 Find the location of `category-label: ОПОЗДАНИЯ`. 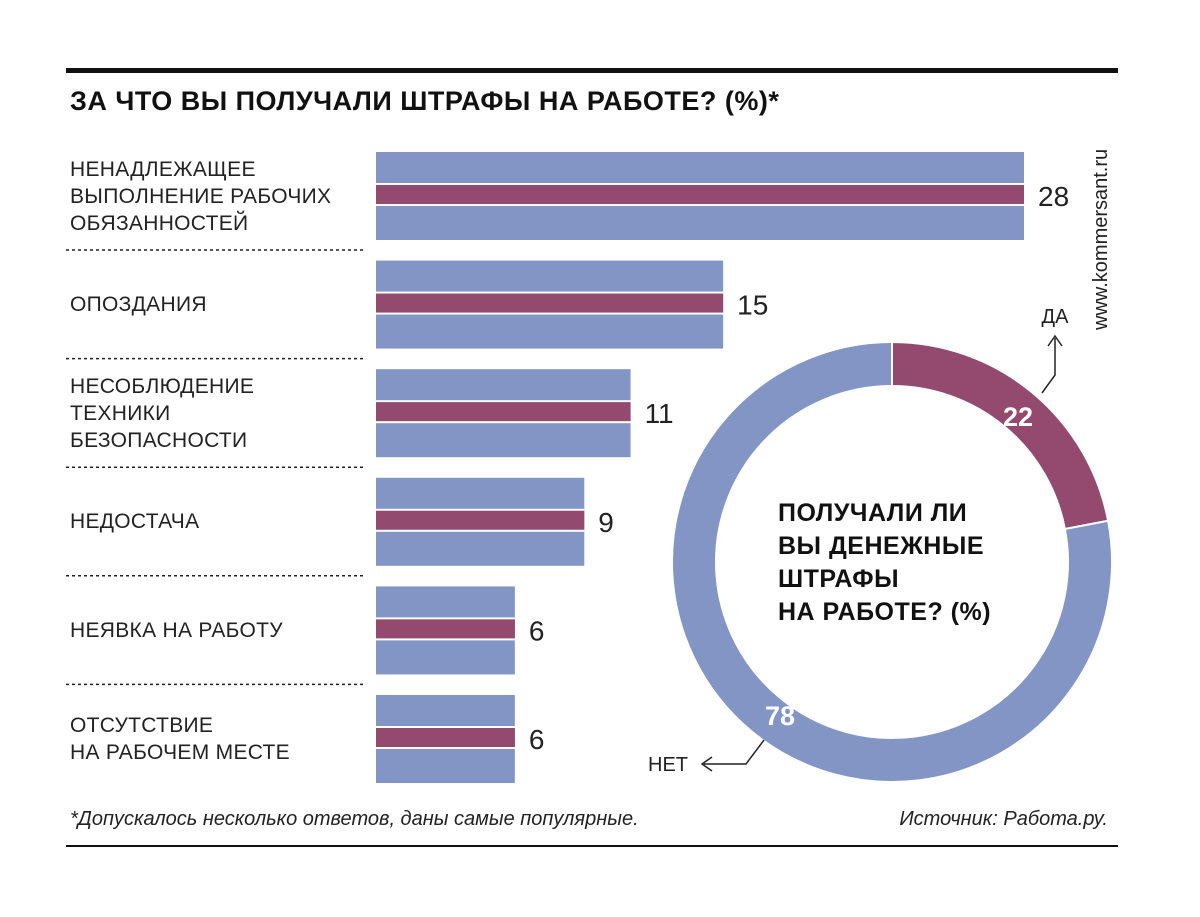

category-label: ОПОЗДАНИЯ is located at coordinates (138, 304).